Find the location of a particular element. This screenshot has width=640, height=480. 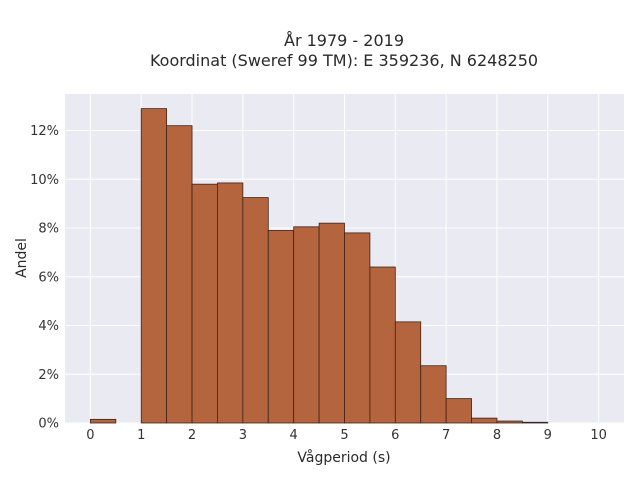

y-tick-label: 12% is located at coordinates (44, 131).